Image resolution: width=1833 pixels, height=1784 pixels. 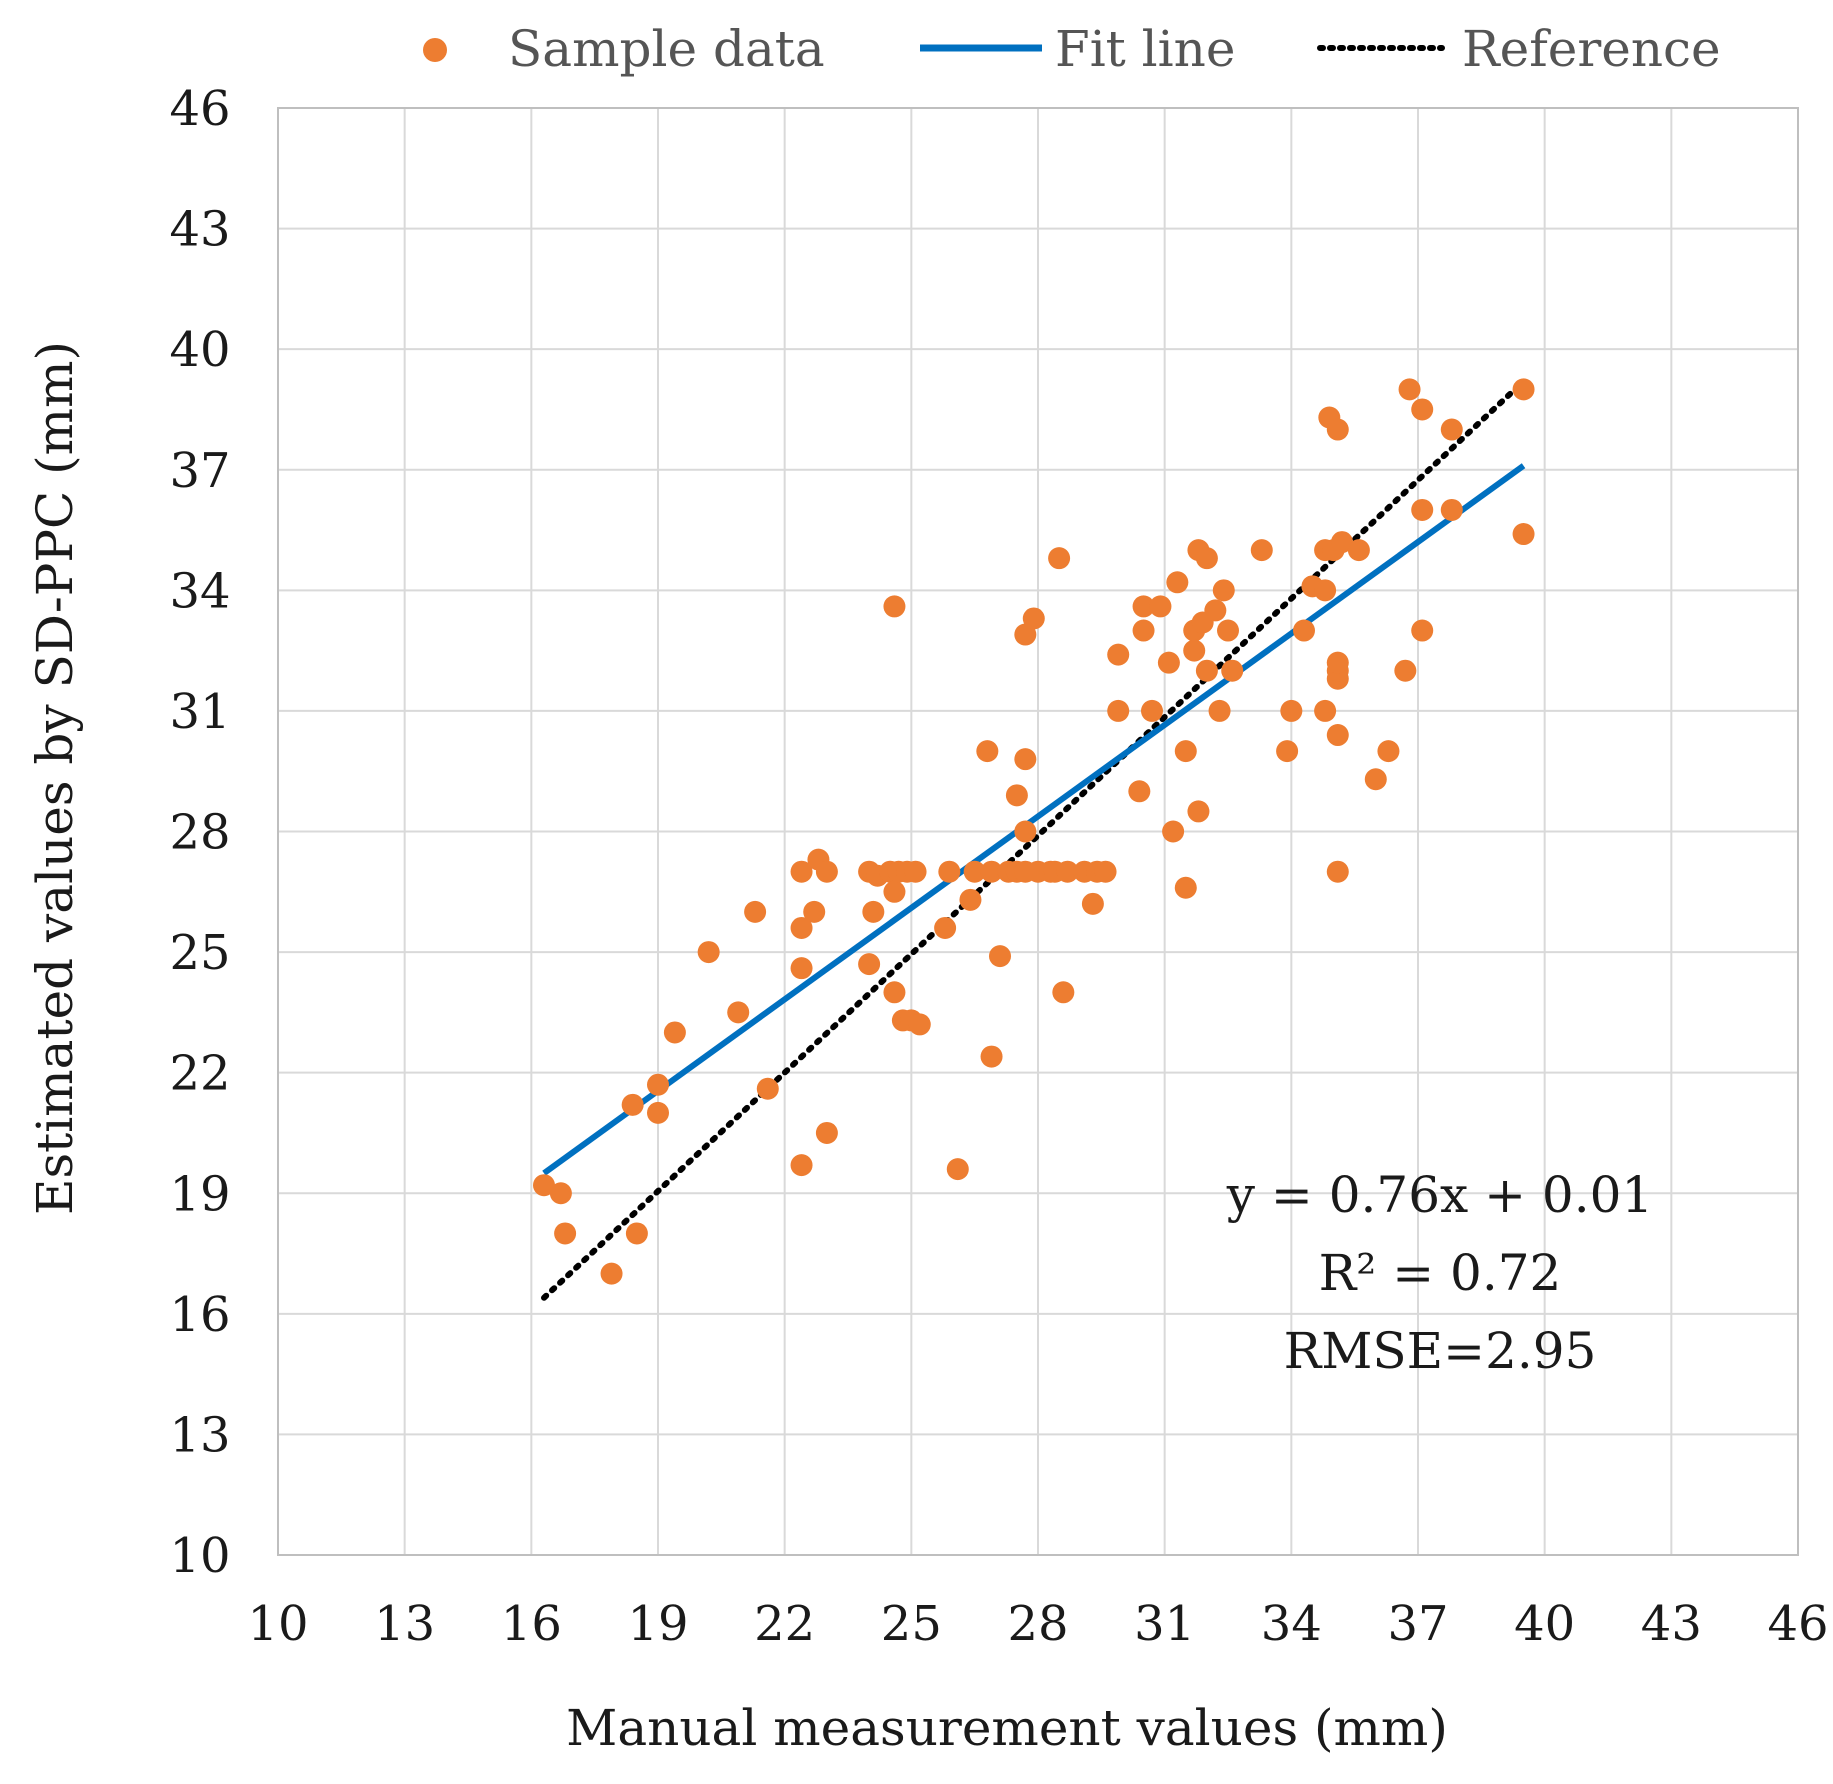 What do you see at coordinates (1164, 1624) in the screenshot?
I see `x-tick-label: 31` at bounding box center [1164, 1624].